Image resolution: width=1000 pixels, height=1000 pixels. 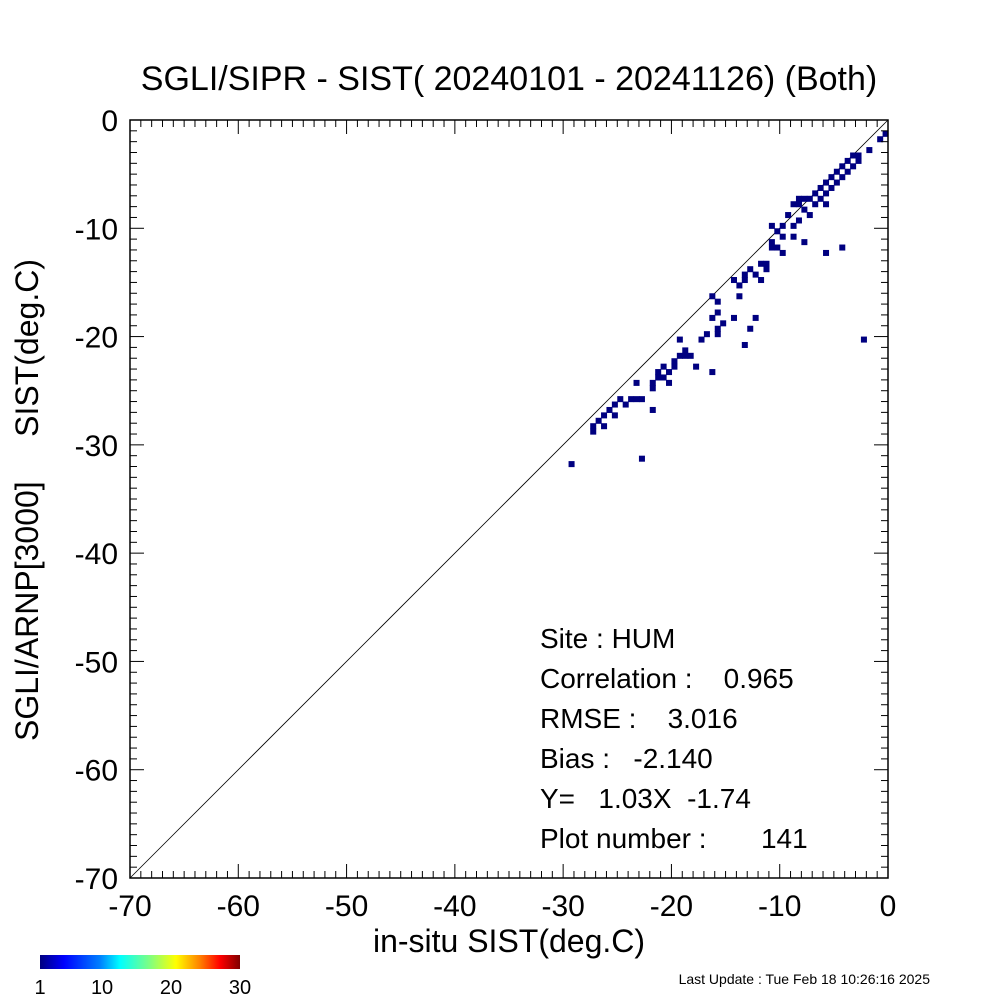 I want to click on x-axis-label: in-situ SIST(deg.C), so click(x=509, y=941).